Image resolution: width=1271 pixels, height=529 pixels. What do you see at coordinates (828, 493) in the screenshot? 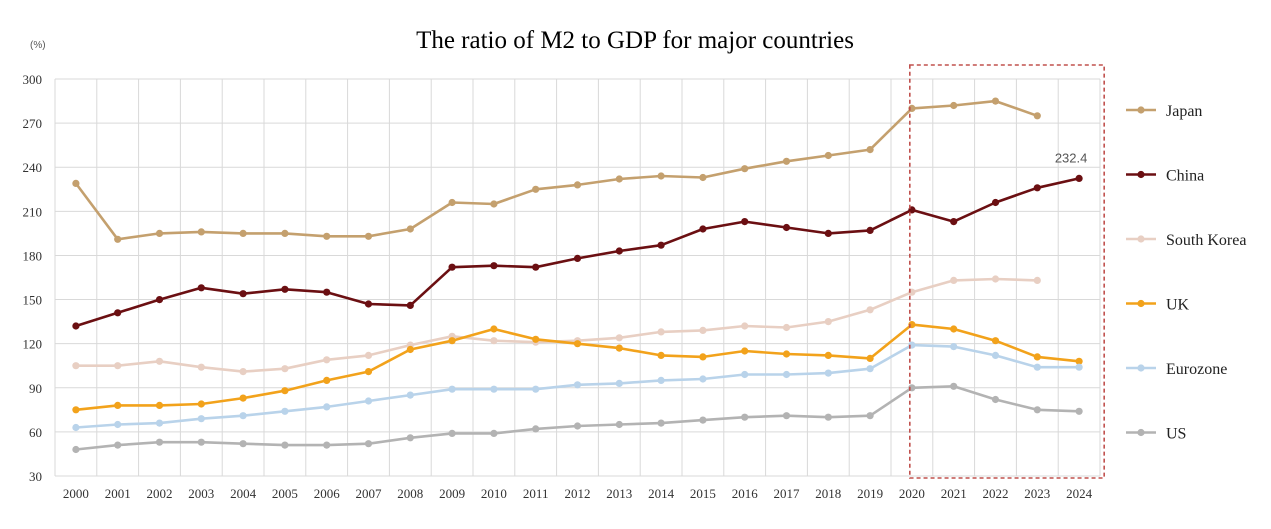
I see `x-tick-label: 2018` at bounding box center [828, 493].